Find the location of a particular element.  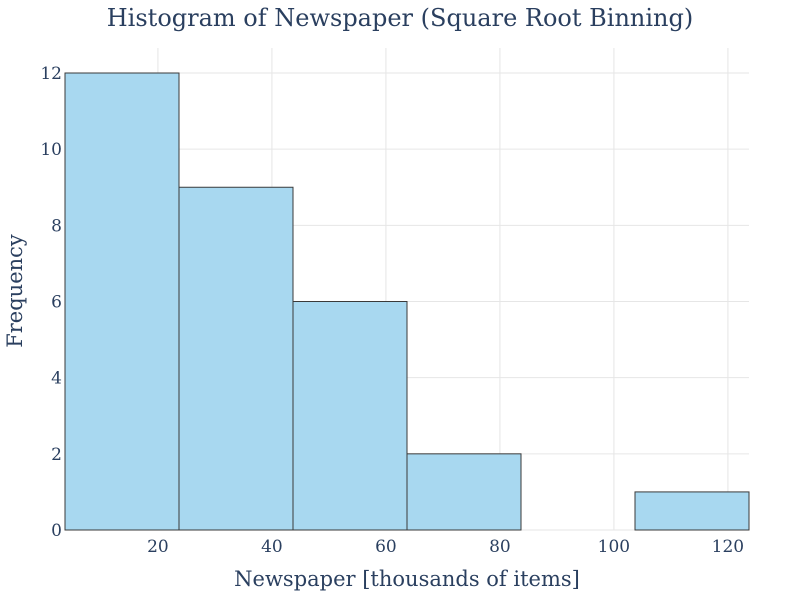

y-tick-label: 2 is located at coordinates (56, 455).